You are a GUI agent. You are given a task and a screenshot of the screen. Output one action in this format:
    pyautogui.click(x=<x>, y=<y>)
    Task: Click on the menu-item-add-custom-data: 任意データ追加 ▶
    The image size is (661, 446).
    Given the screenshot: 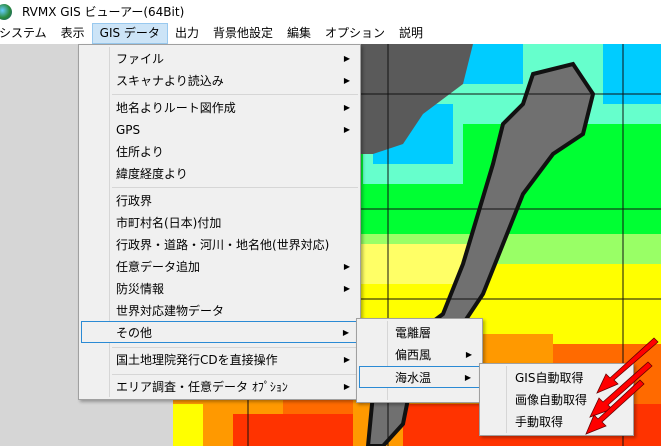 What is the action you would take?
    pyautogui.click(x=219, y=267)
    